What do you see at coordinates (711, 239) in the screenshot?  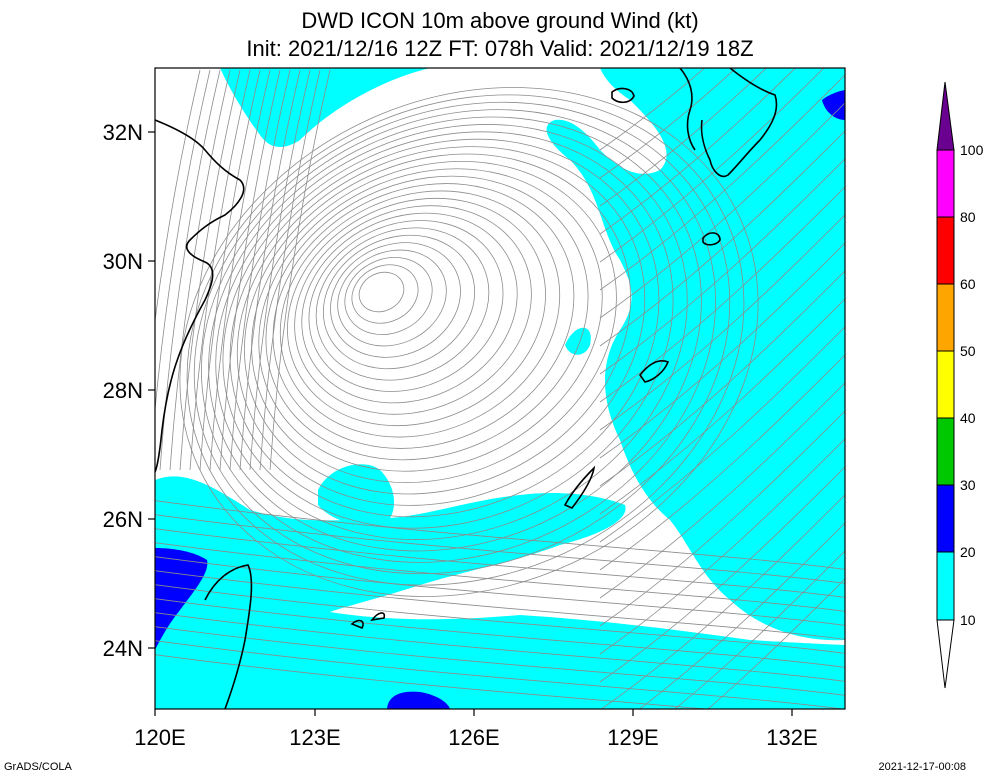 I see `island-yakushima` at bounding box center [711, 239].